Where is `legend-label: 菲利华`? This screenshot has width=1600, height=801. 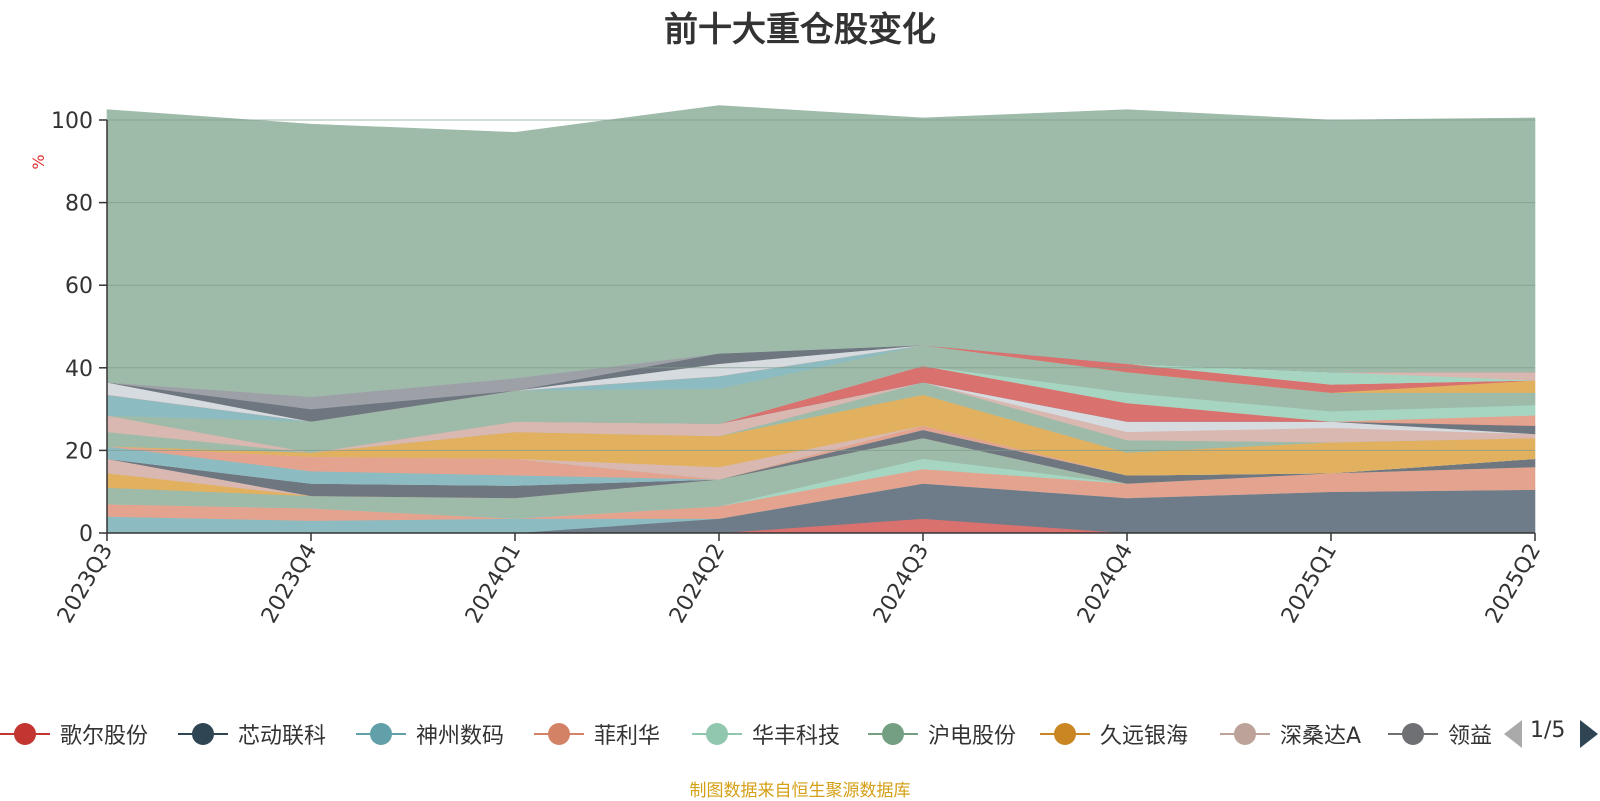
legend-label: 菲利华 is located at coordinates (627, 736).